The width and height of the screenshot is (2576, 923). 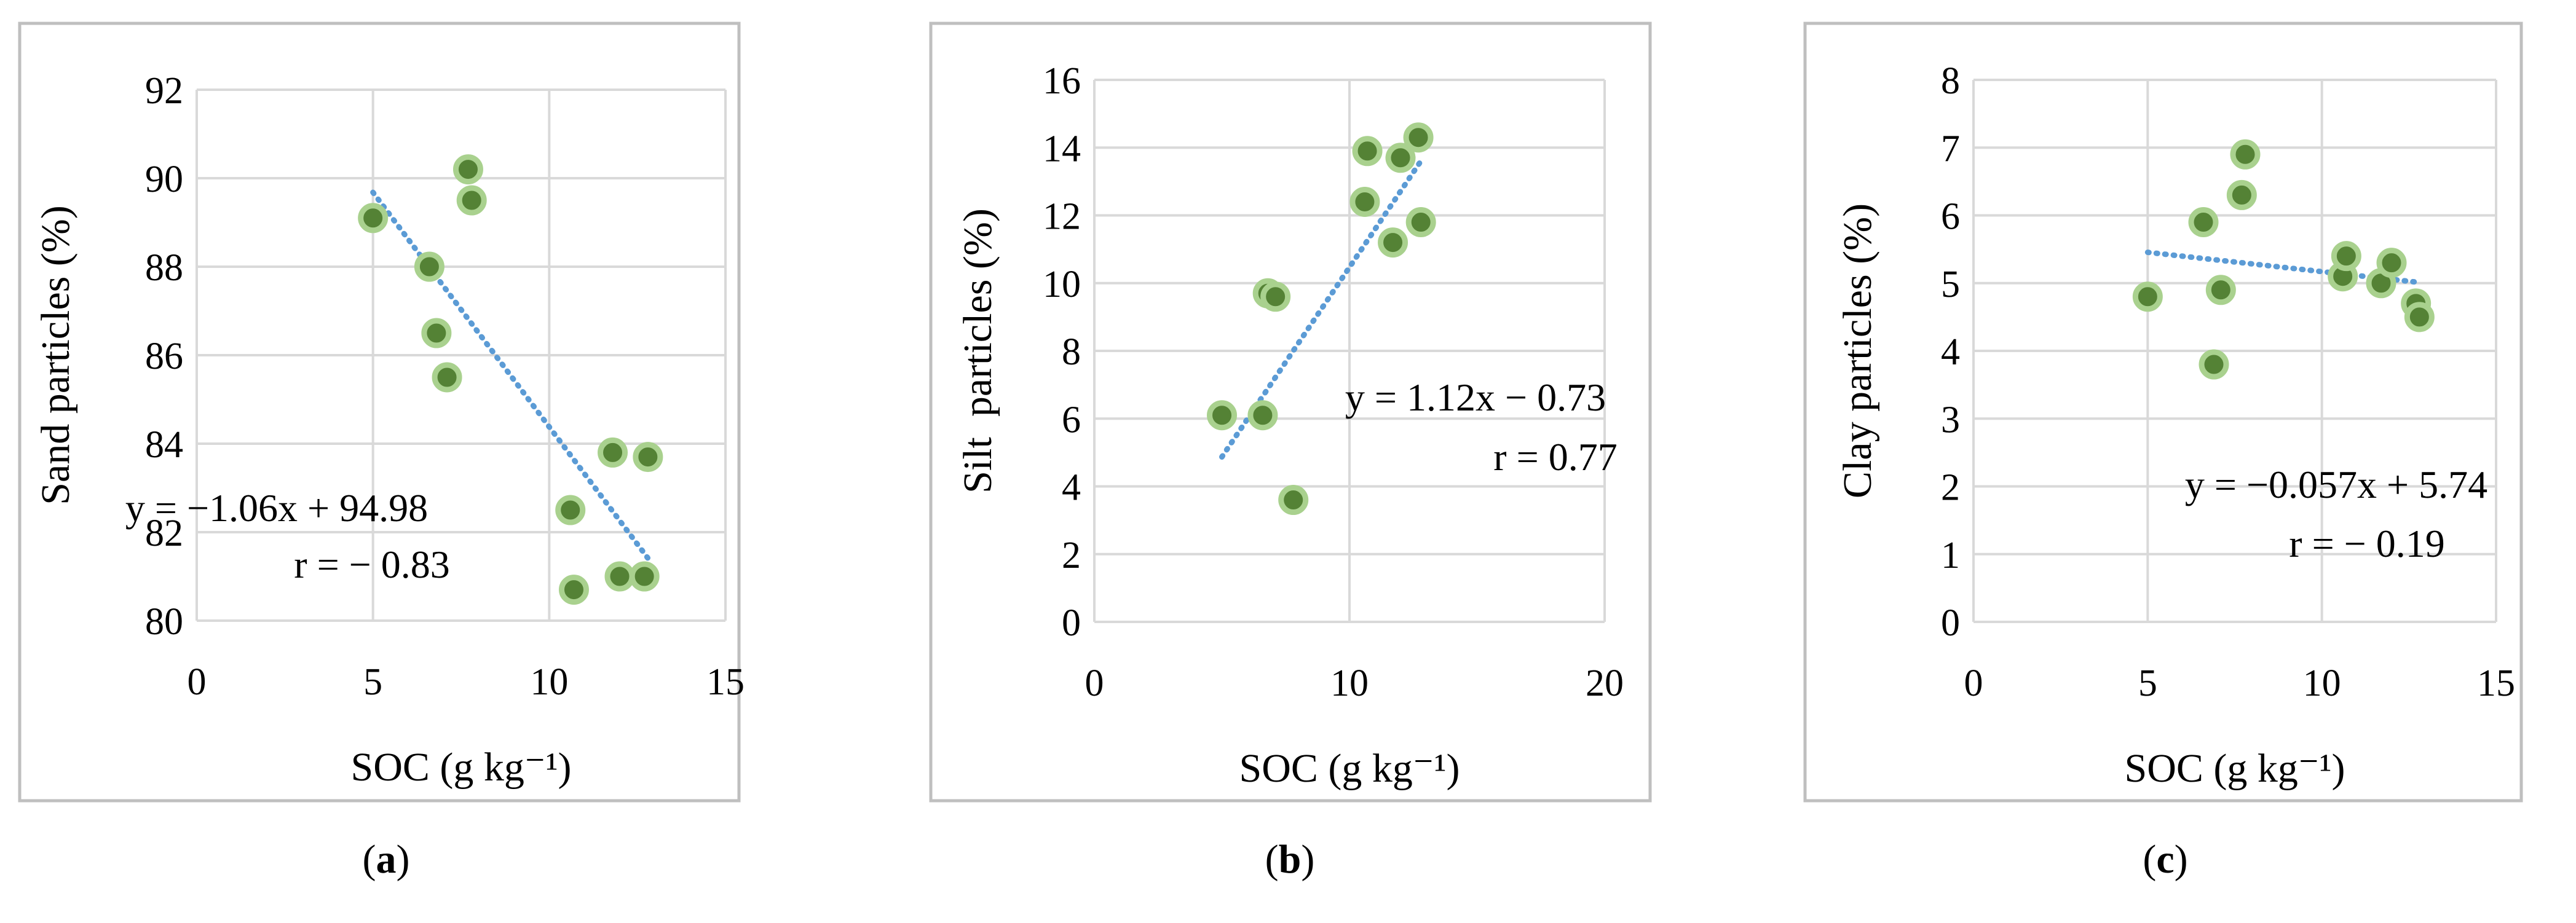 I want to click on y-tick-label: 3, so click(x=1950, y=420).